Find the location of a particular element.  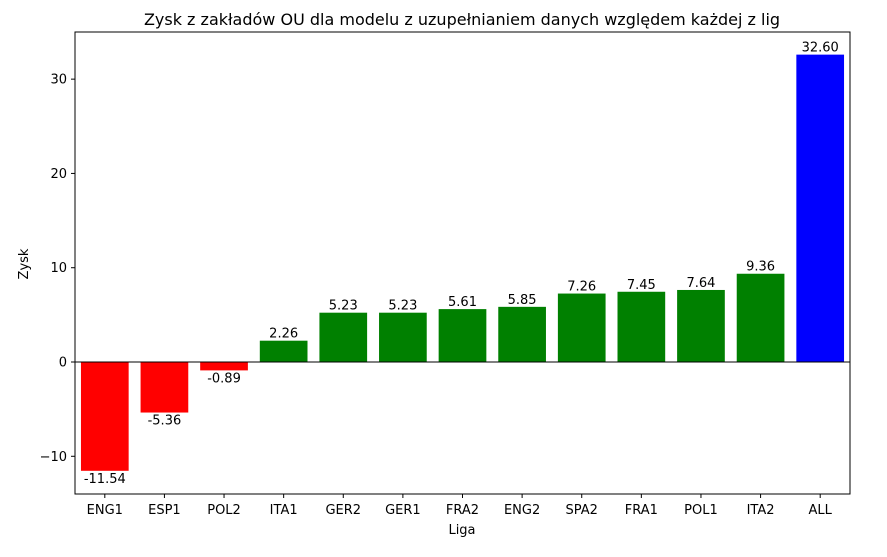

x-tick-label-esp1: ESP1 is located at coordinates (164, 510).